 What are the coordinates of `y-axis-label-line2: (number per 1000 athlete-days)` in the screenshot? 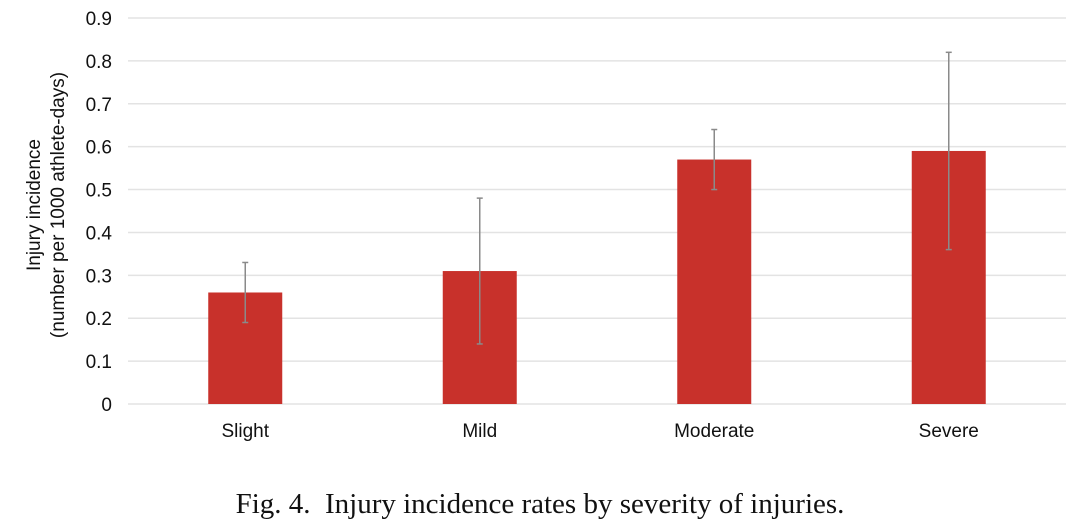 It's located at (58, 205).